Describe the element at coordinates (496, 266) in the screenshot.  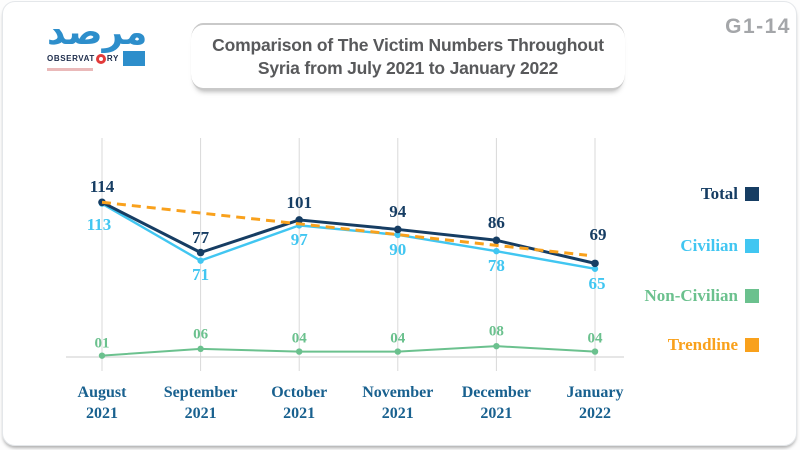
I see `civilian-value-label: 78` at that location.